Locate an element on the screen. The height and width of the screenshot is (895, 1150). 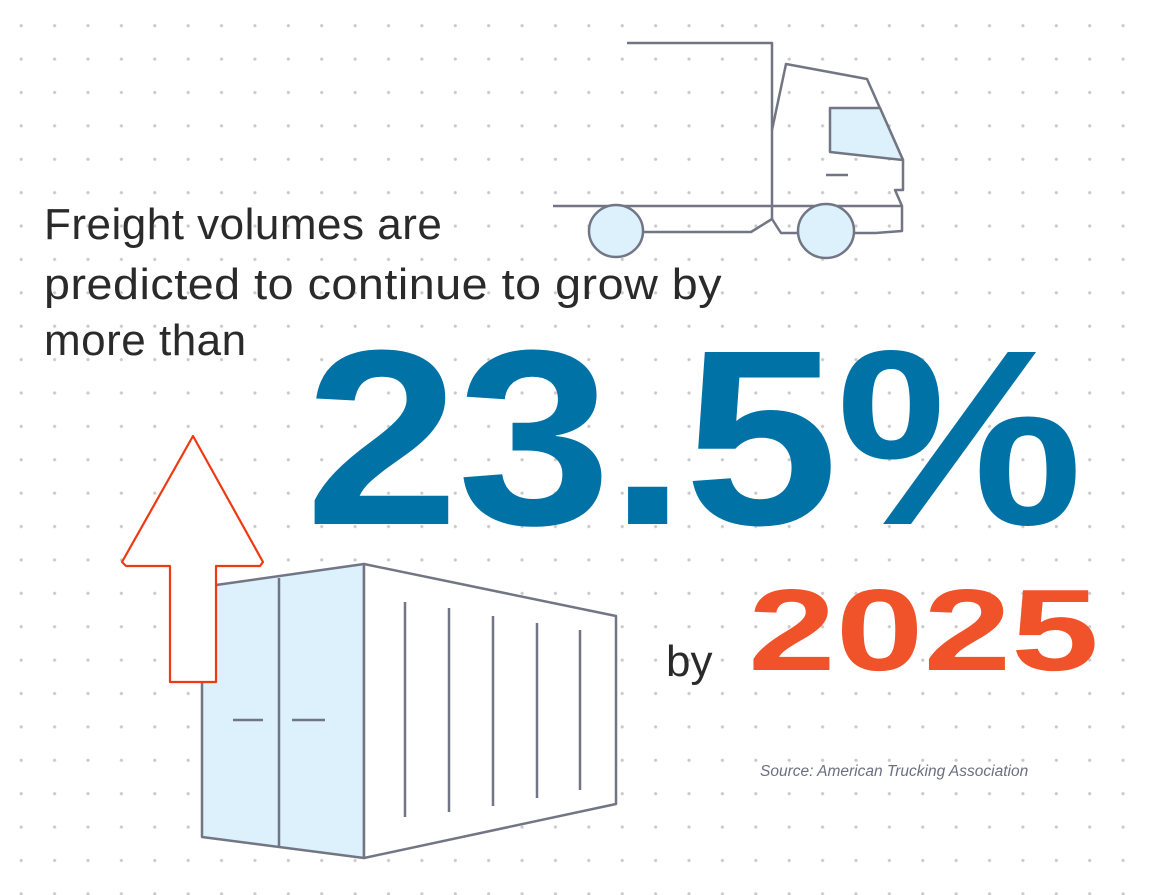
shipping-container-icon is located at coordinates (409, 711).